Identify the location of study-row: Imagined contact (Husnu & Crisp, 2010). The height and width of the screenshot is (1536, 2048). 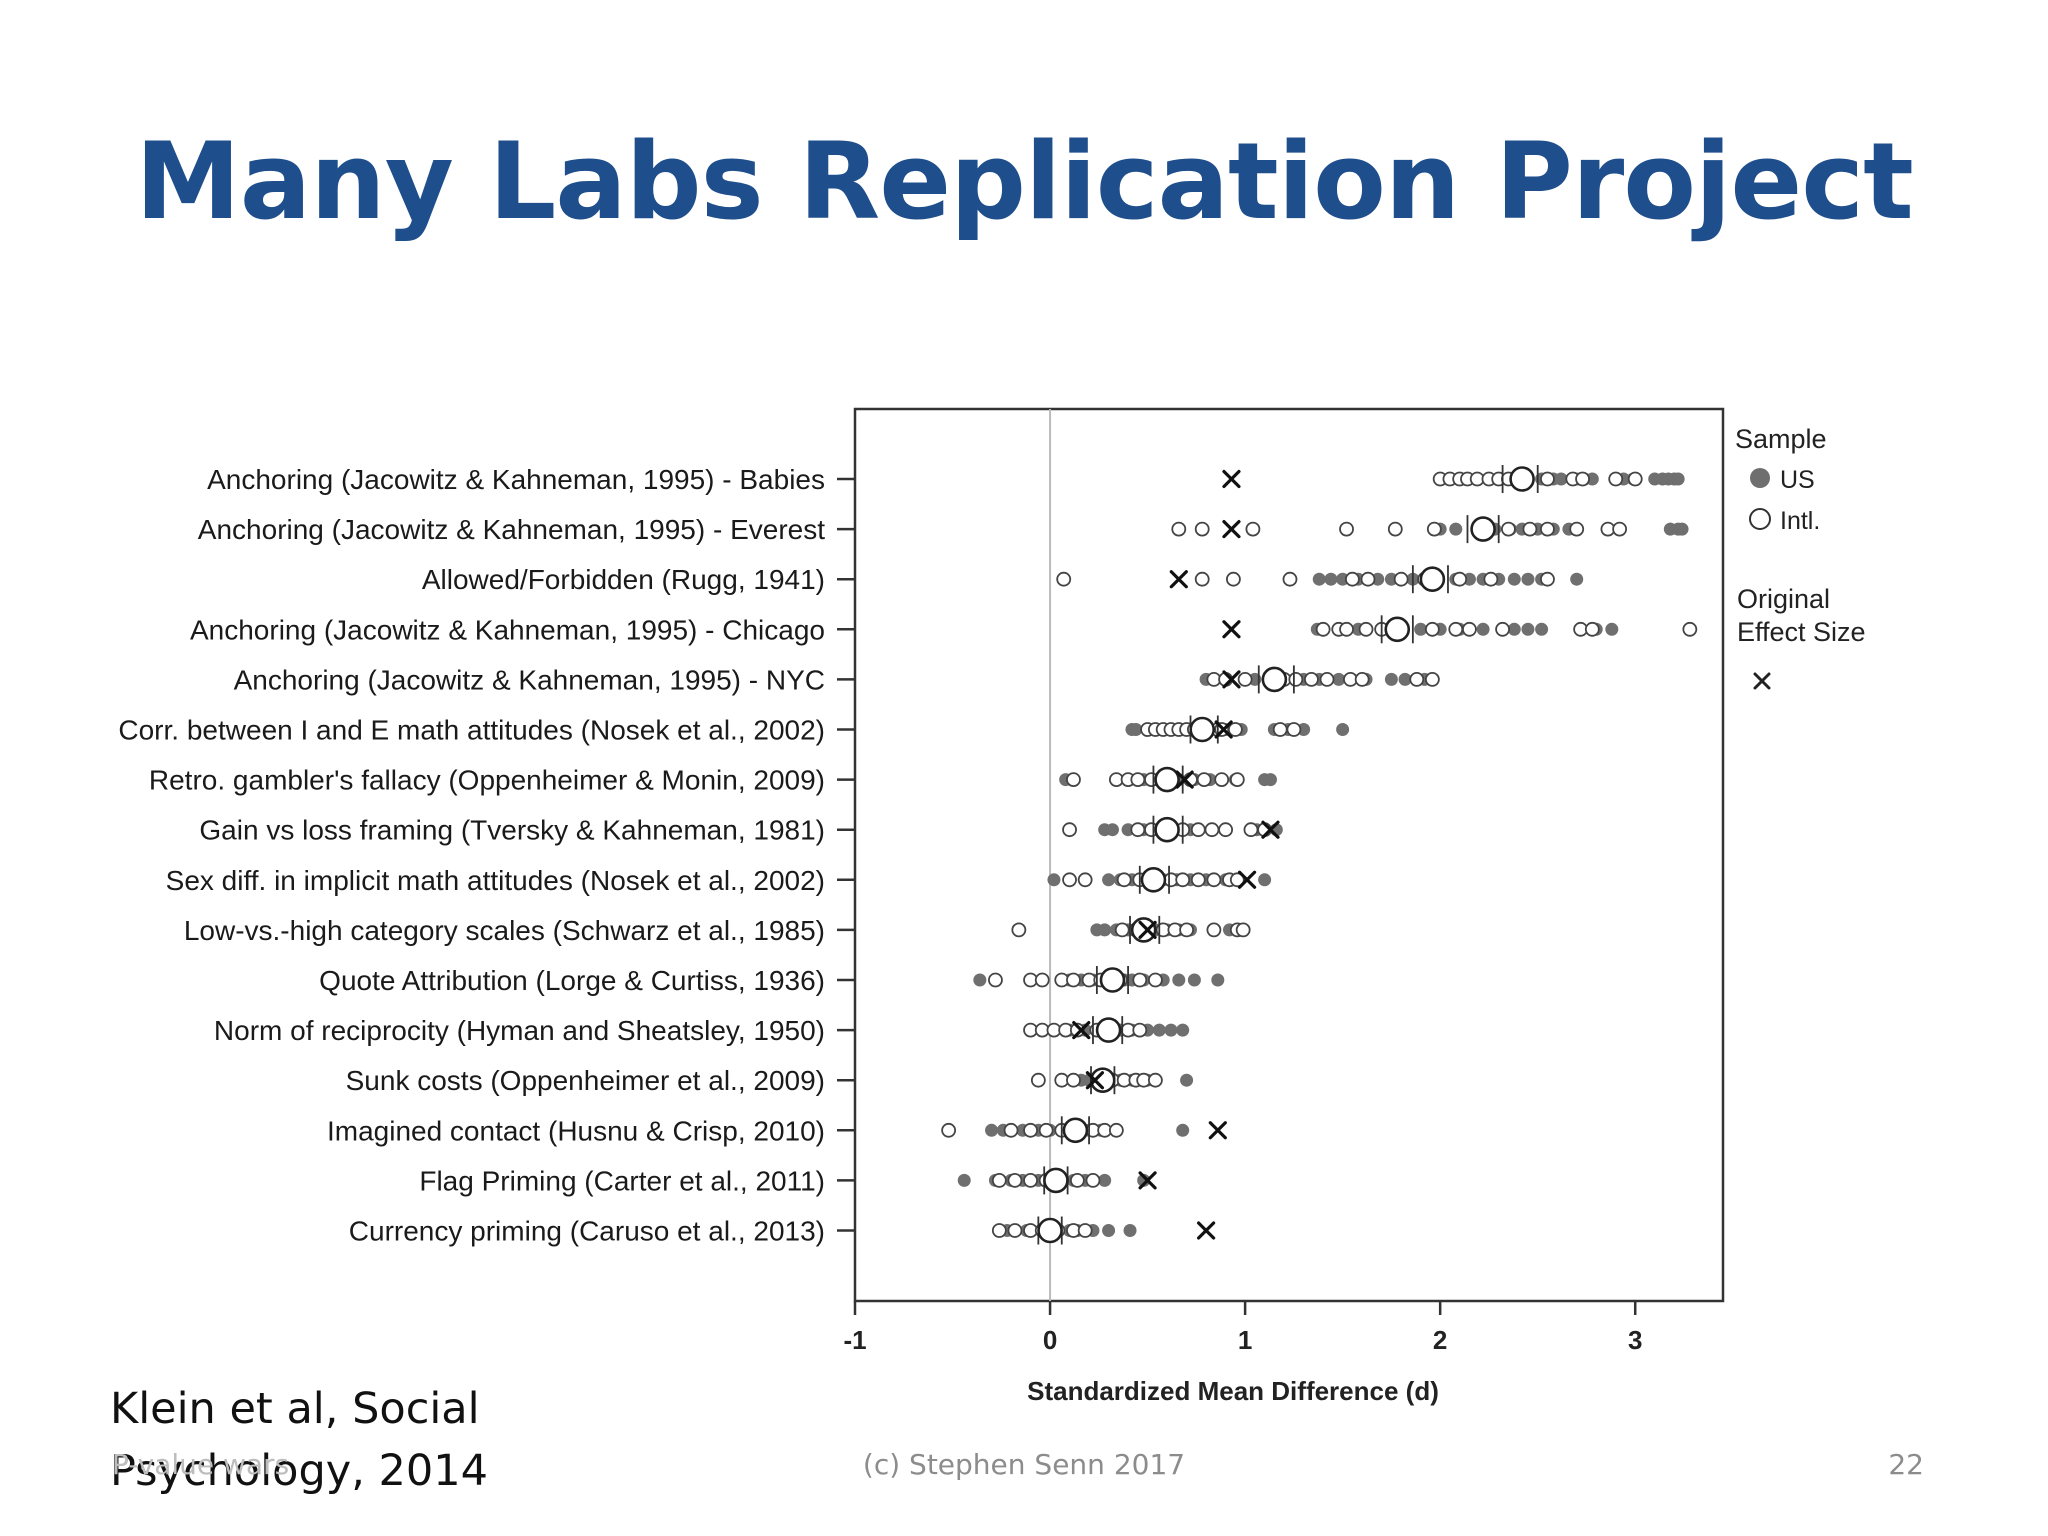
(777, 1130).